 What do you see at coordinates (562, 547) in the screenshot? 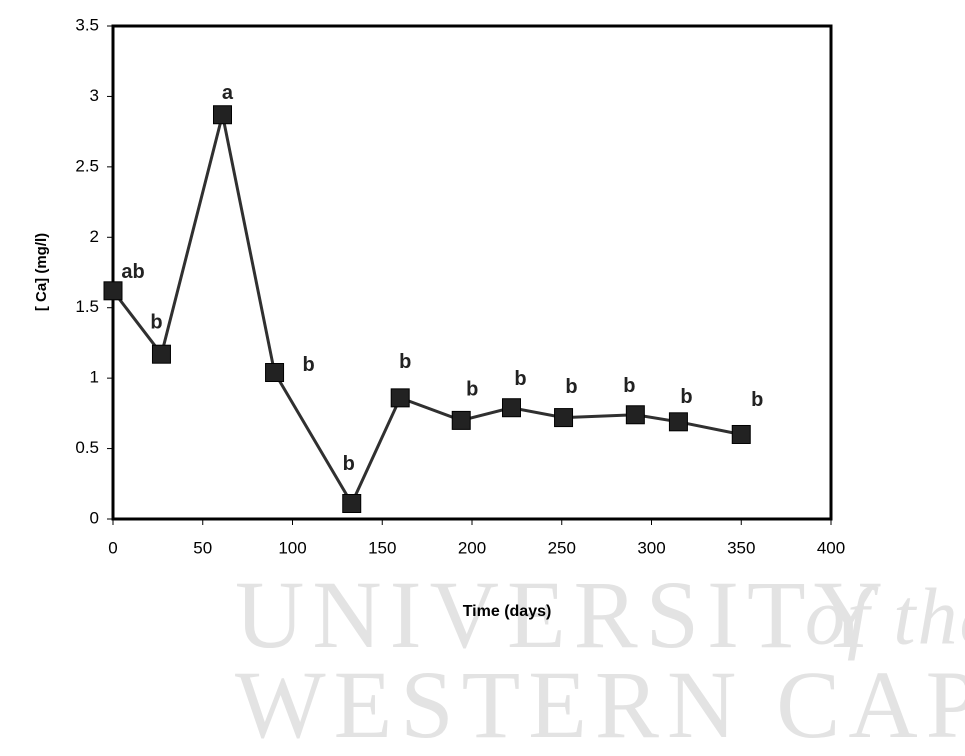
I see `x-tick-label: 250` at bounding box center [562, 547].